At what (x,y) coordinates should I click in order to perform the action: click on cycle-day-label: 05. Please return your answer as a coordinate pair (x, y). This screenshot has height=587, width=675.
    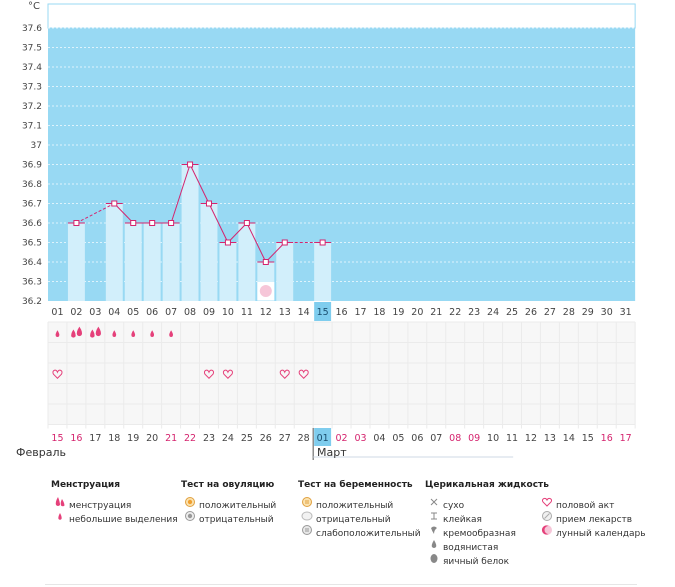
    Looking at the image, I should click on (398, 438).